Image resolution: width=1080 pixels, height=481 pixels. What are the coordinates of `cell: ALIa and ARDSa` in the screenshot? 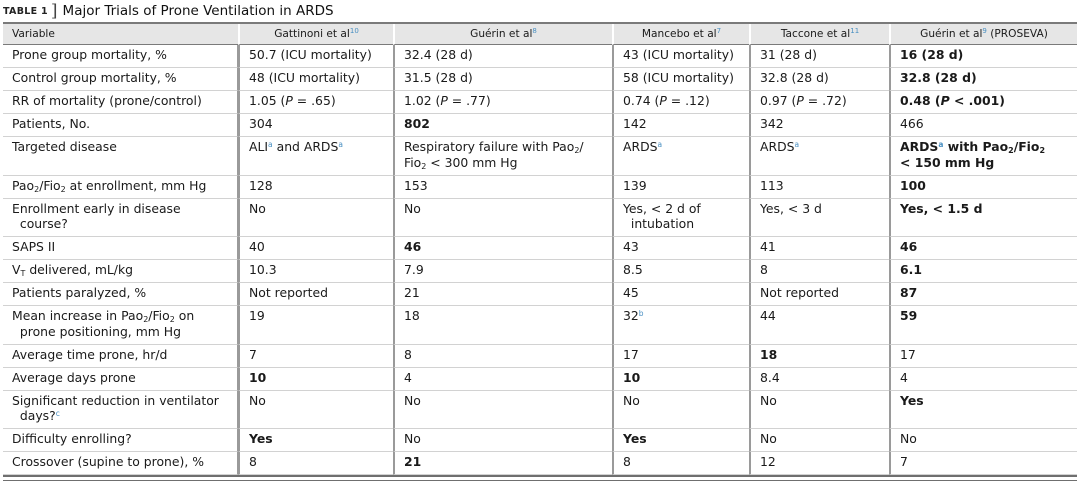 It's located at (315, 156).